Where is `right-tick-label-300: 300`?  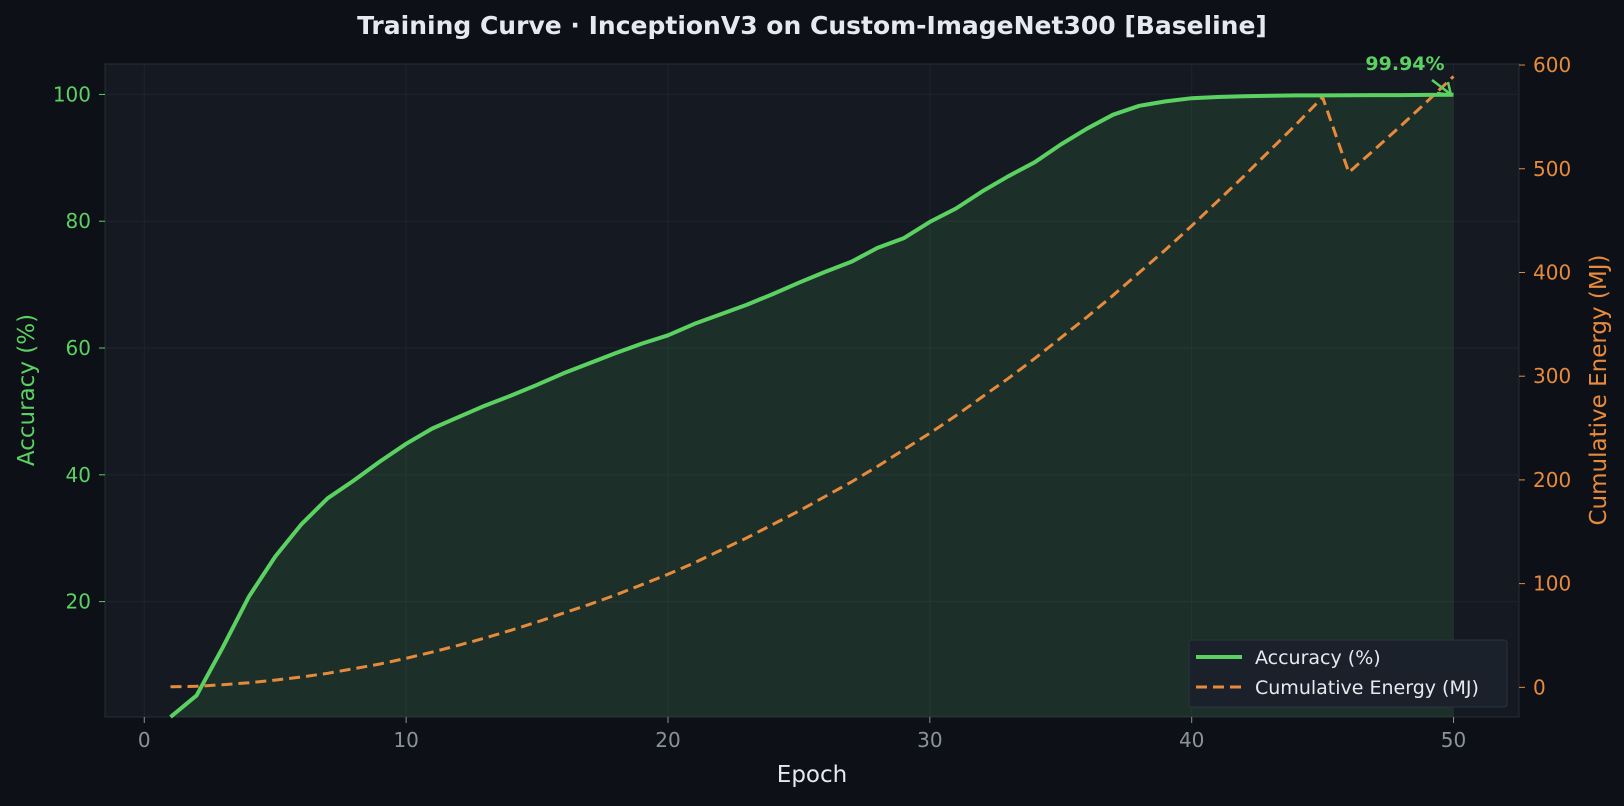
right-tick-label-300: 300 is located at coordinates (1552, 376).